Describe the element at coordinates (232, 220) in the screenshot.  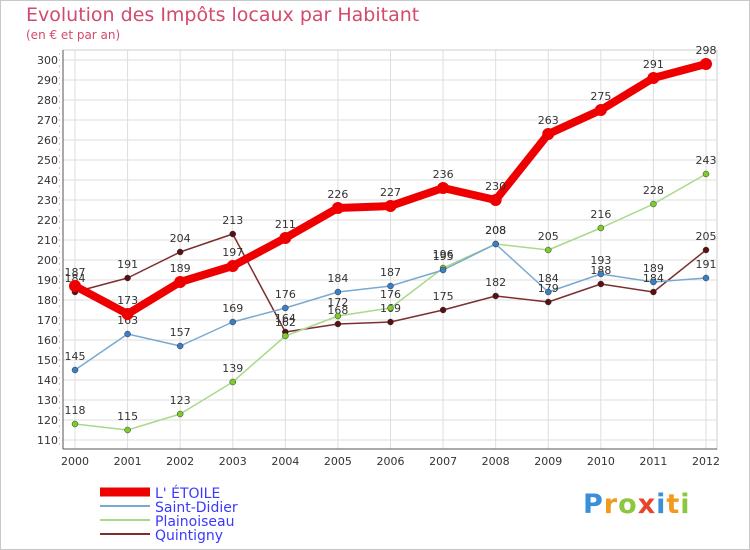
I see `data-label: 213` at that location.